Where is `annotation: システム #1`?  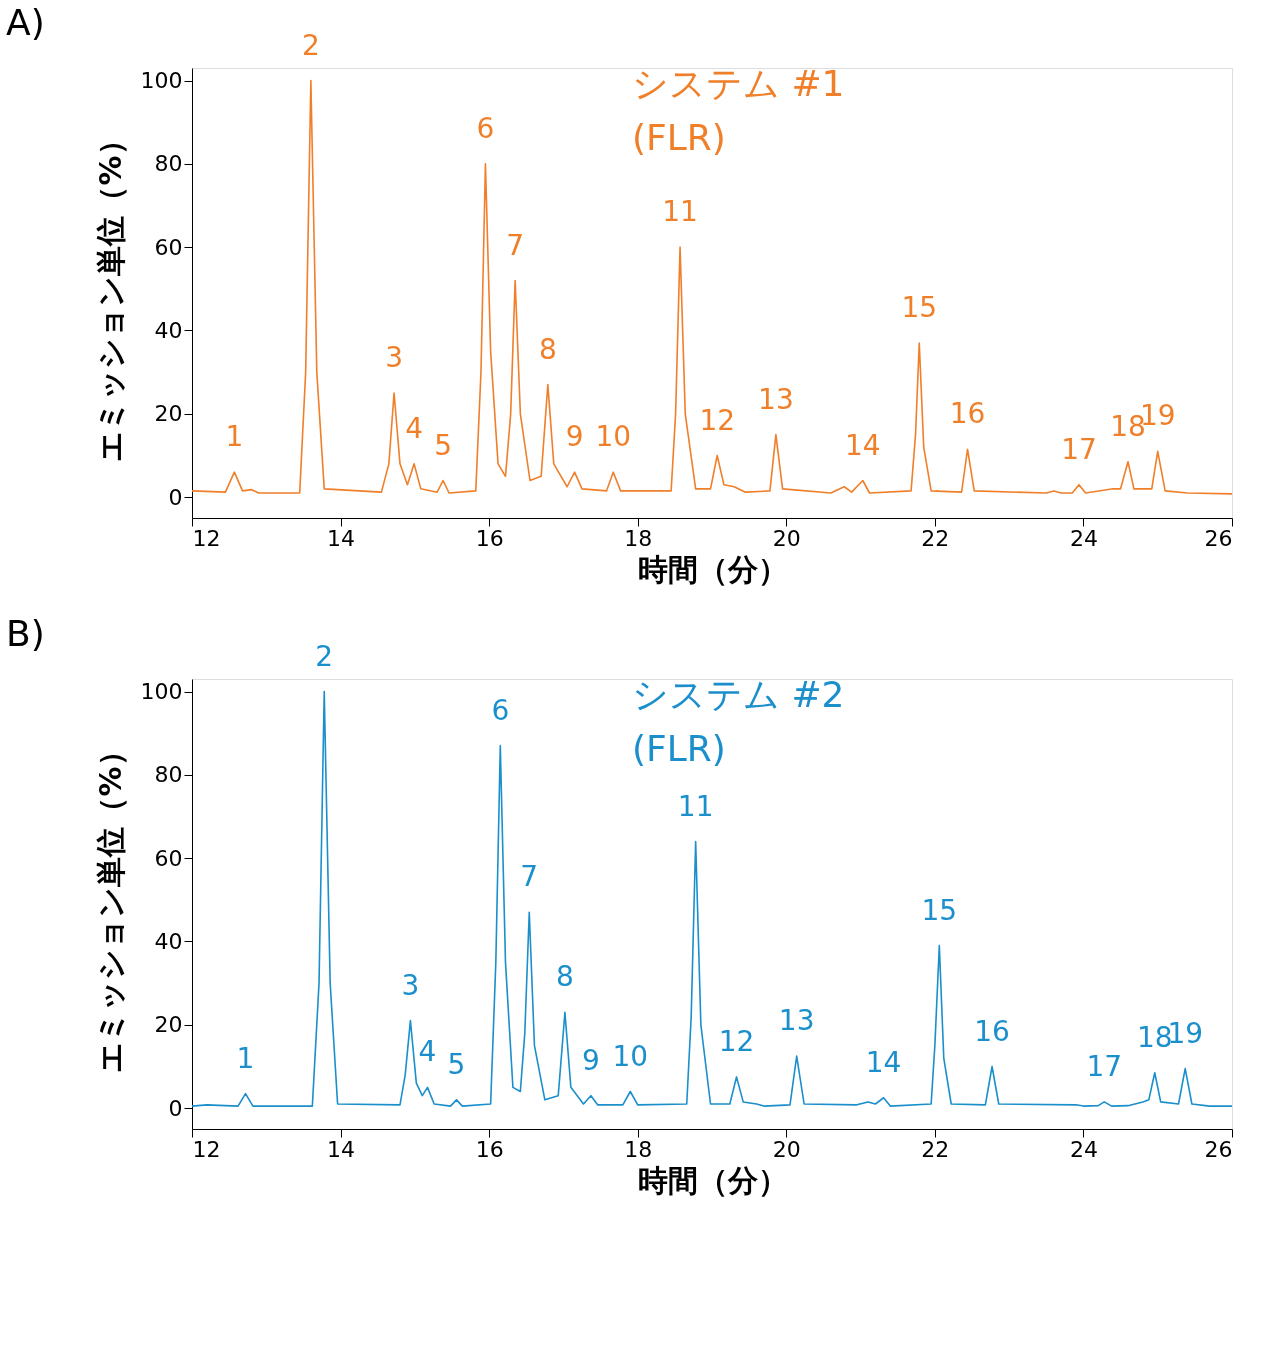 annotation: システム #1 is located at coordinates (738, 83).